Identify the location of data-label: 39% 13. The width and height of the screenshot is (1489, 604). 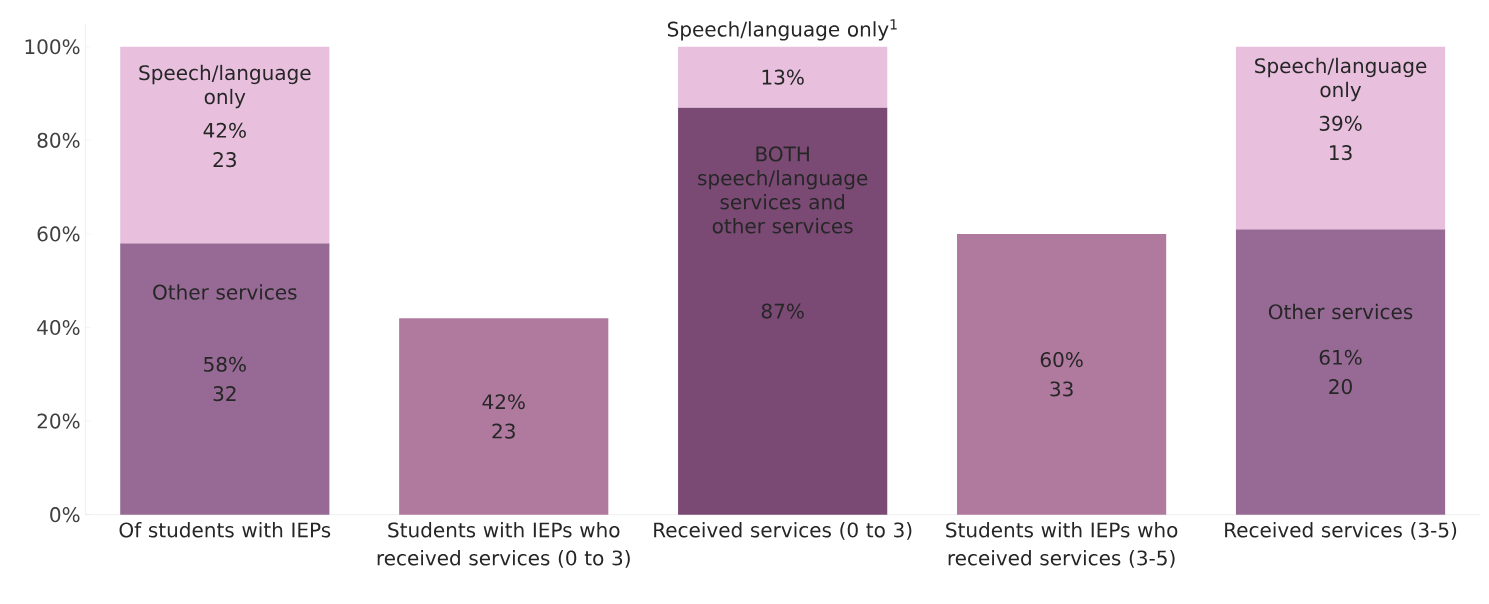
(1340, 138).